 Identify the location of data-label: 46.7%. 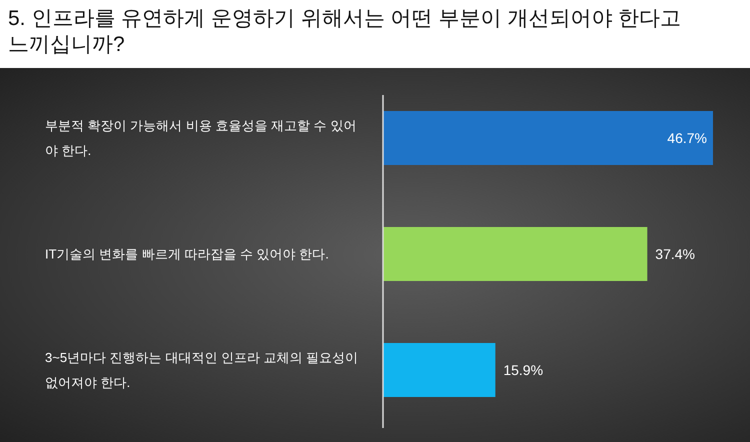
(687, 138).